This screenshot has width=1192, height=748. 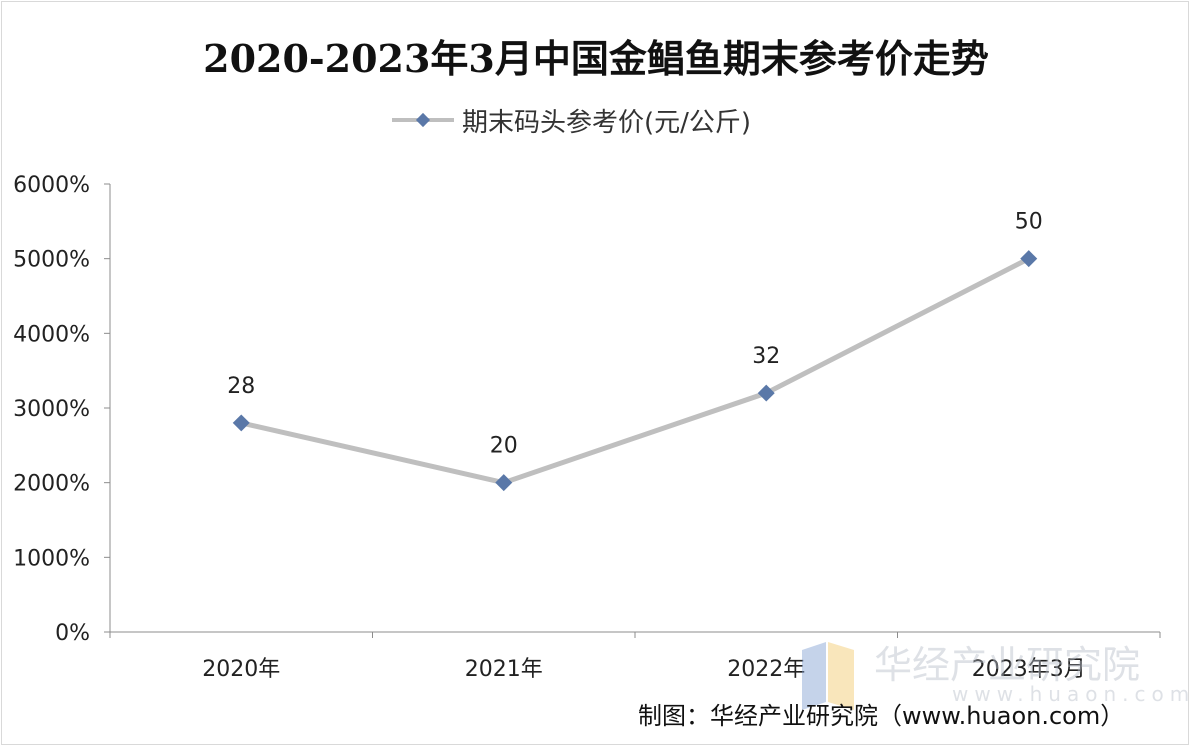 What do you see at coordinates (51, 484) in the screenshot?
I see `y-tick-label: 2000%` at bounding box center [51, 484].